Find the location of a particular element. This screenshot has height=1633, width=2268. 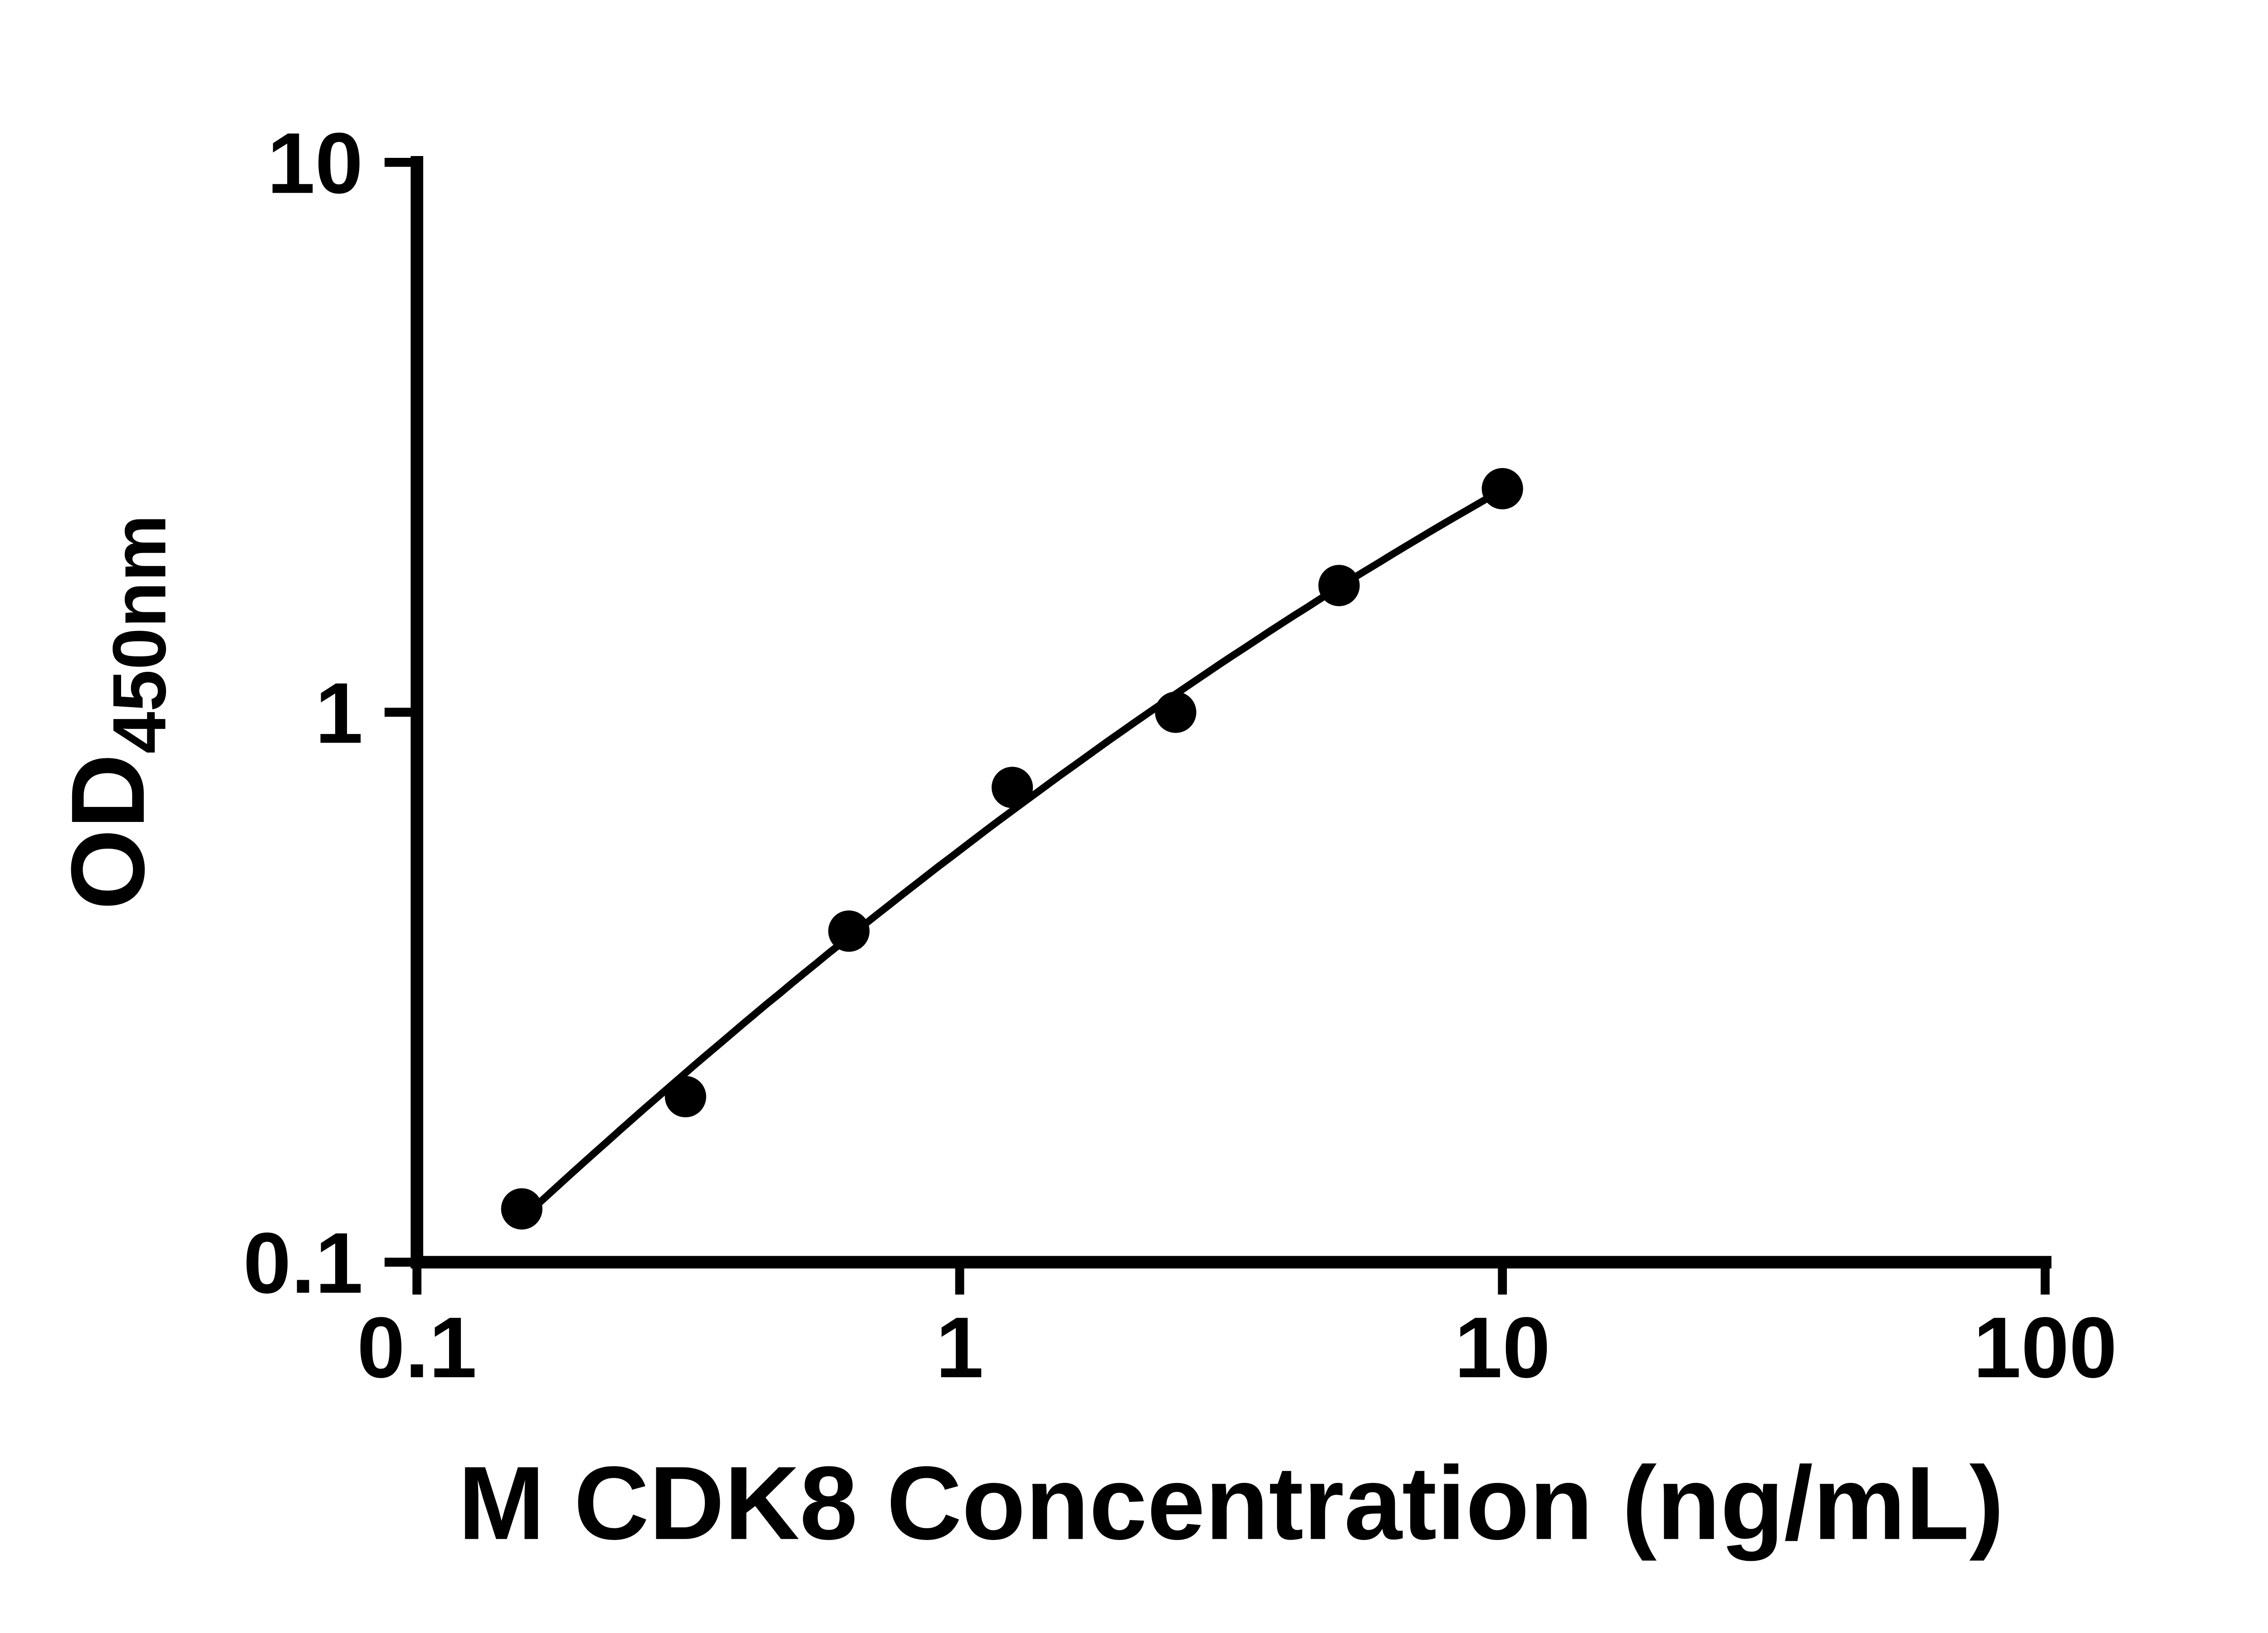

y-axis-tick-label: 1 is located at coordinates (339, 713).